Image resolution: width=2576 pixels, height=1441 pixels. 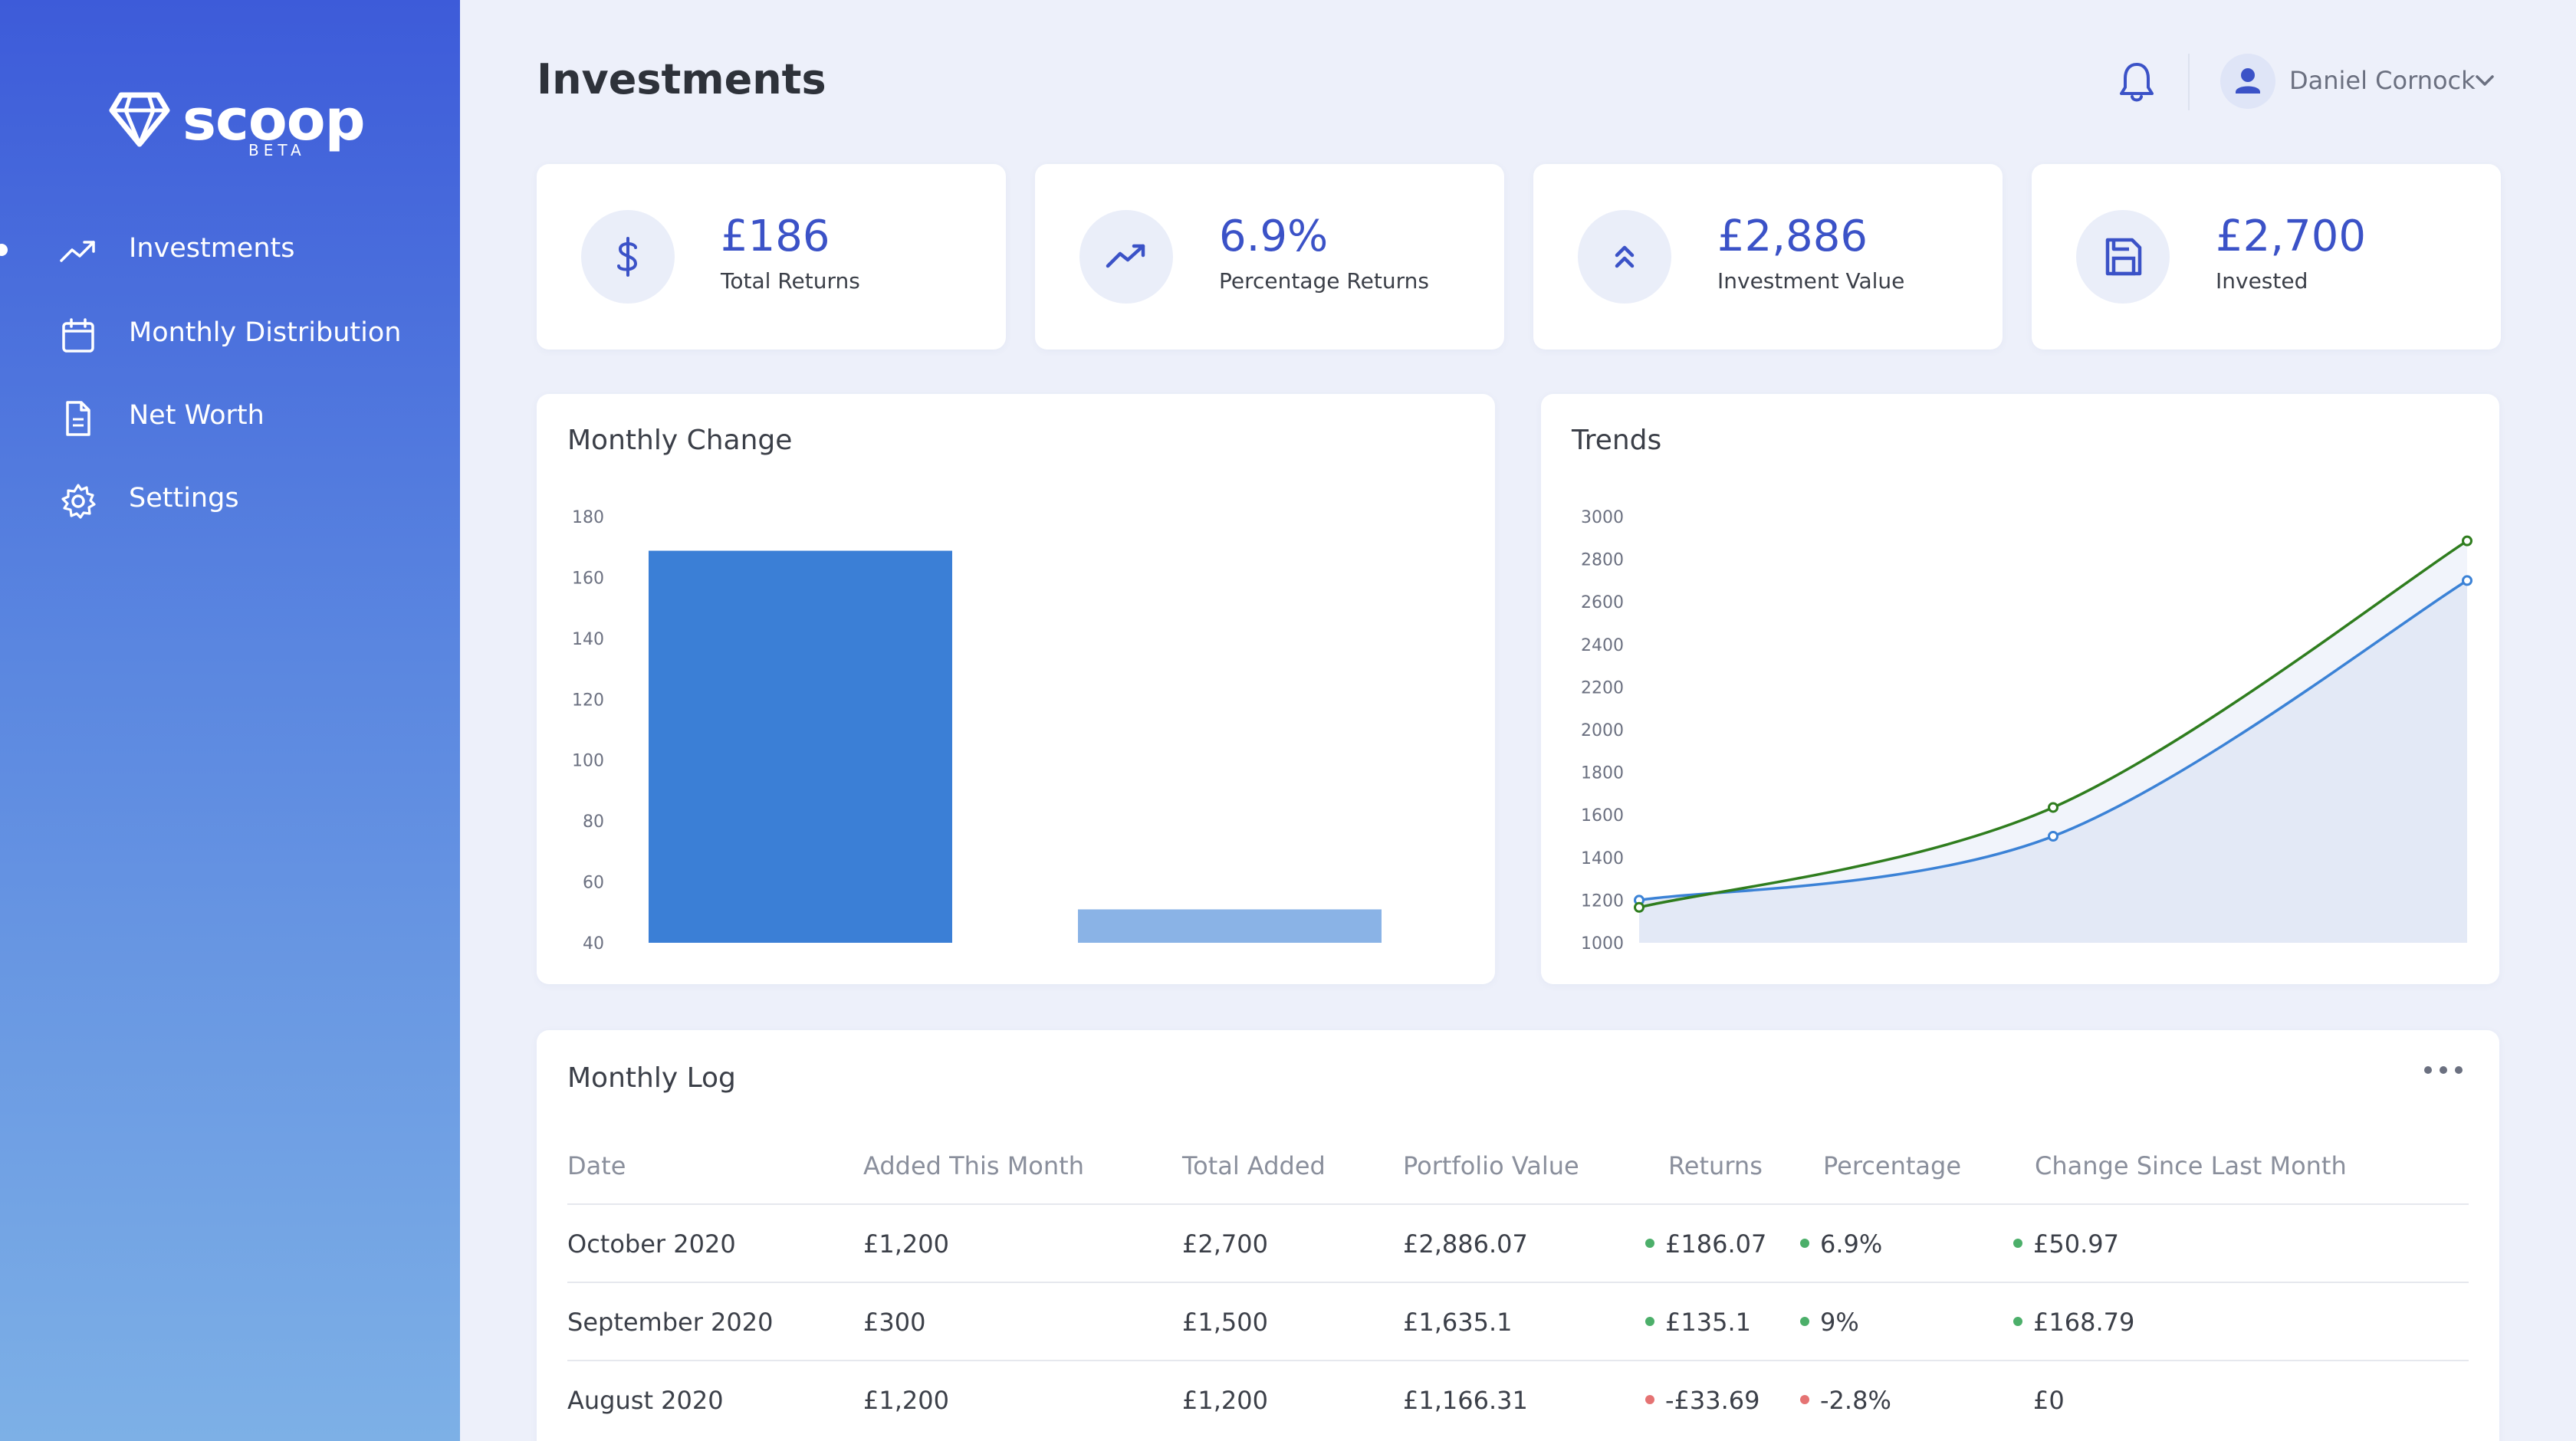 What do you see at coordinates (775, 237) in the screenshot?
I see `stat-value: £186` at bounding box center [775, 237].